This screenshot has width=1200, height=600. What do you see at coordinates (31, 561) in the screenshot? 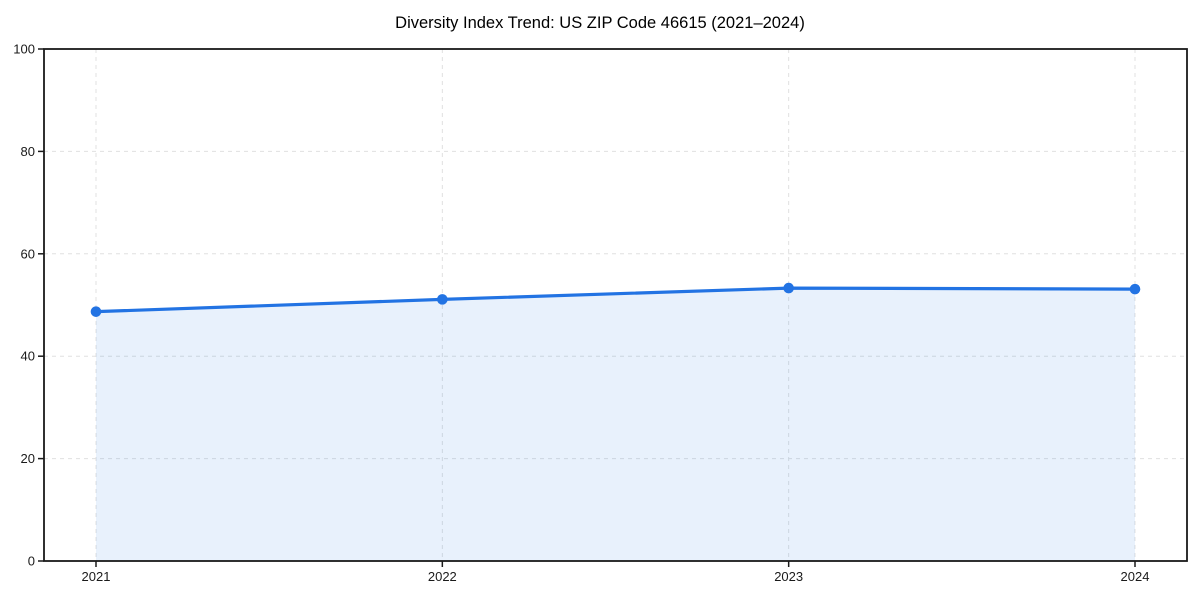
I see `y-tick-label: 0` at bounding box center [31, 561].